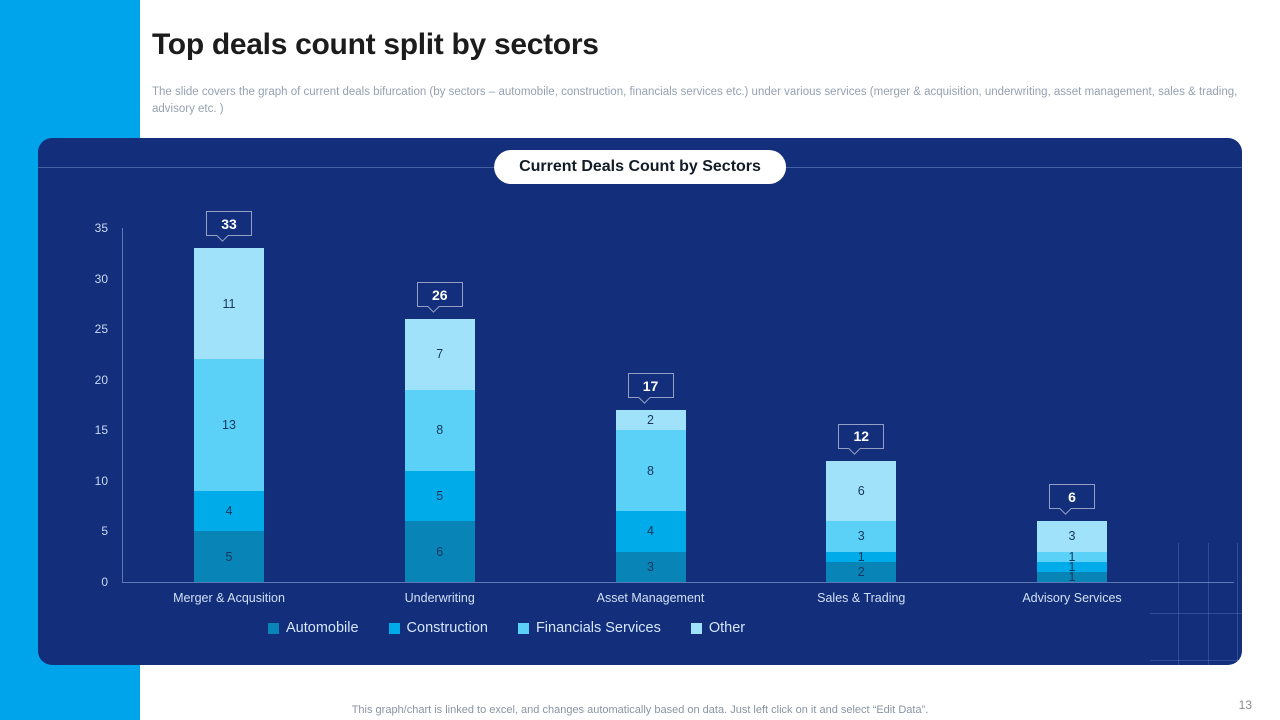 This screenshot has height=720, width=1280. I want to click on legend-item-automobile: Automobile, so click(313, 628).